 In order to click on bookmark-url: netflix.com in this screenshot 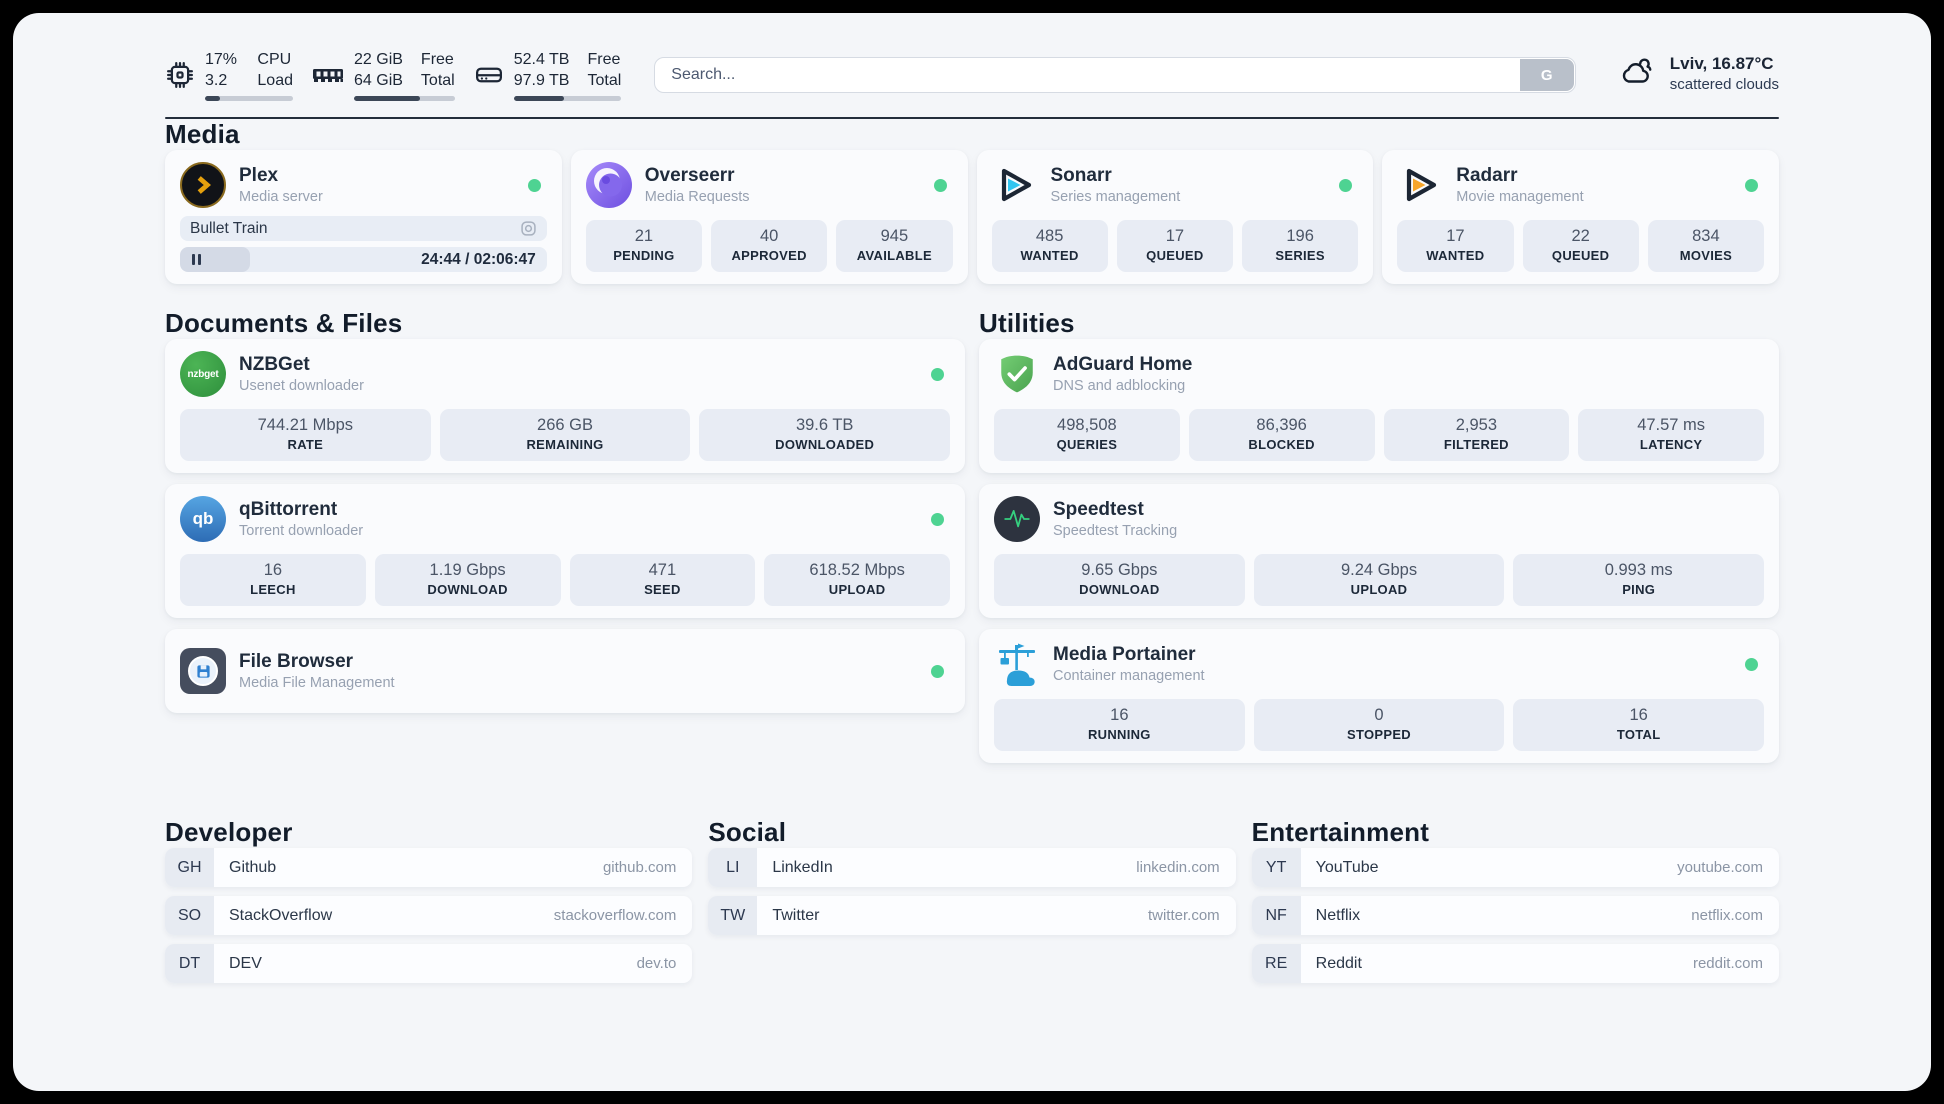, I will do `click(1727, 915)`.